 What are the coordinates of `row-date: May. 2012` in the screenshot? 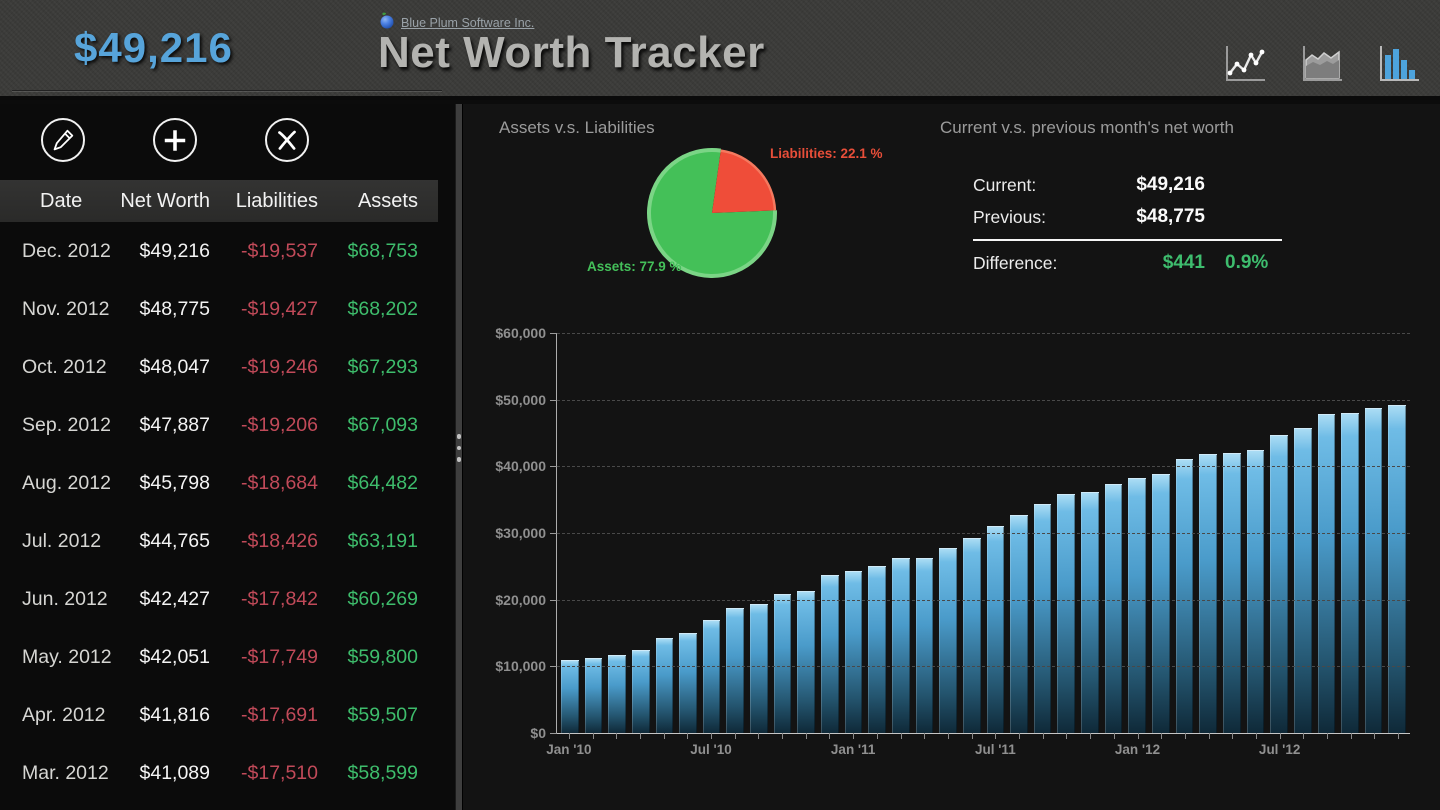 It's located at (67, 656).